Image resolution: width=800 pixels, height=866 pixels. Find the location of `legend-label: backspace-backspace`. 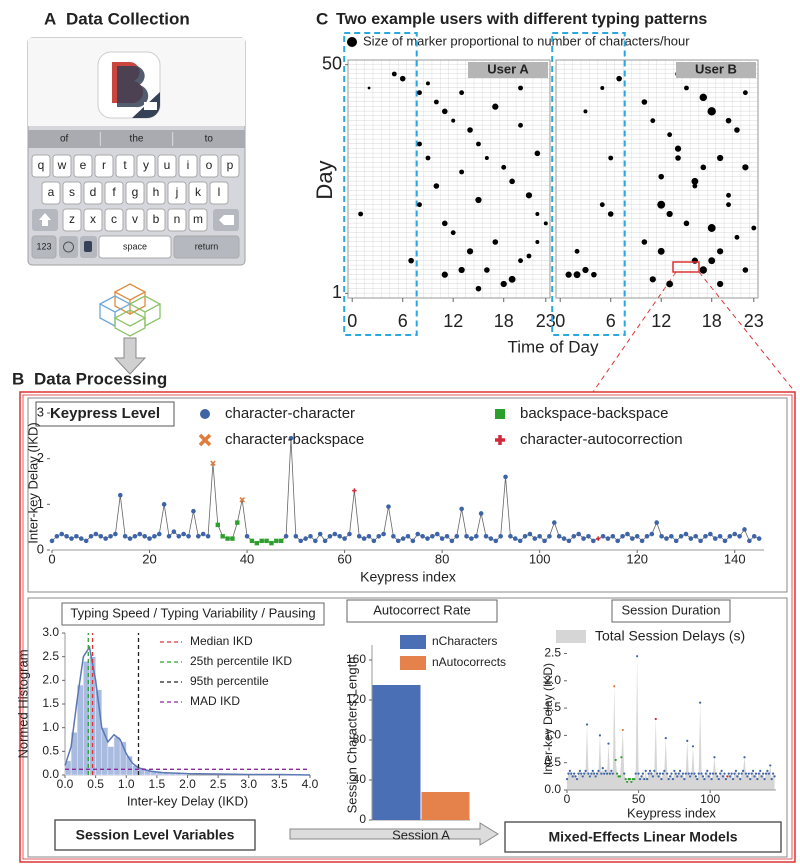

legend-label: backspace-backspace is located at coordinates (594, 413).